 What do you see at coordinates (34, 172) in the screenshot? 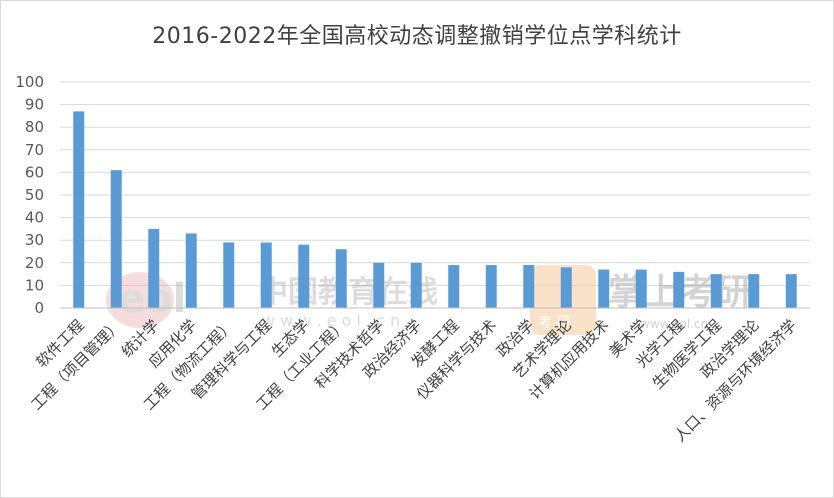
I see `y-tick-label: 60` at bounding box center [34, 172].